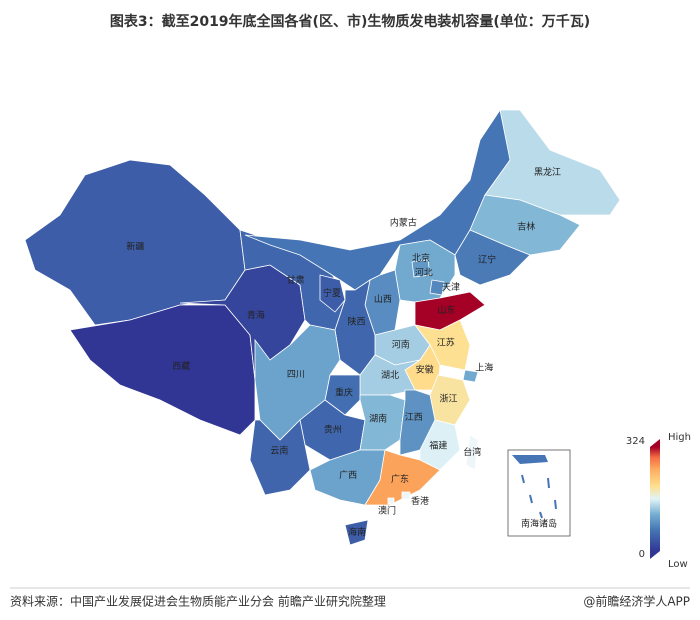  What do you see at coordinates (446, 310) in the screenshot?
I see `region-label: 山东` at bounding box center [446, 310].